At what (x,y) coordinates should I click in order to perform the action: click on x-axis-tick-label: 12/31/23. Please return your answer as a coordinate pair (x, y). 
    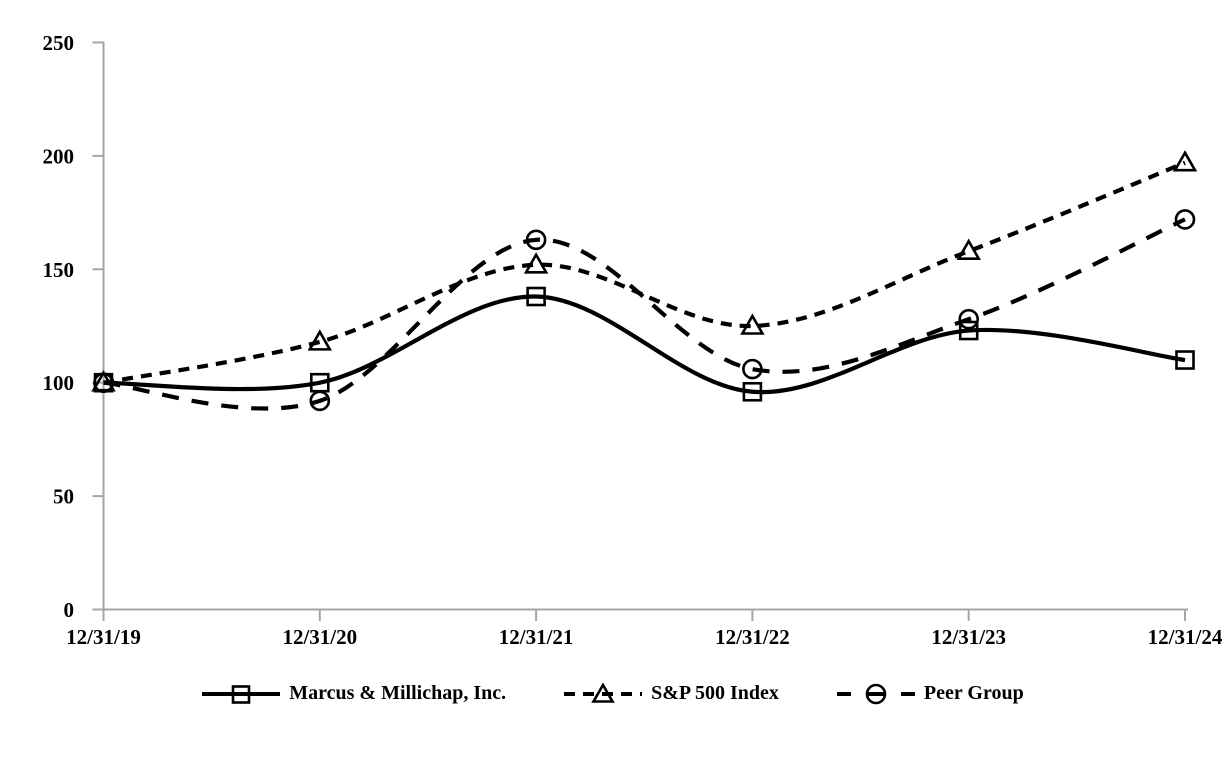
    Looking at the image, I should click on (968, 637).